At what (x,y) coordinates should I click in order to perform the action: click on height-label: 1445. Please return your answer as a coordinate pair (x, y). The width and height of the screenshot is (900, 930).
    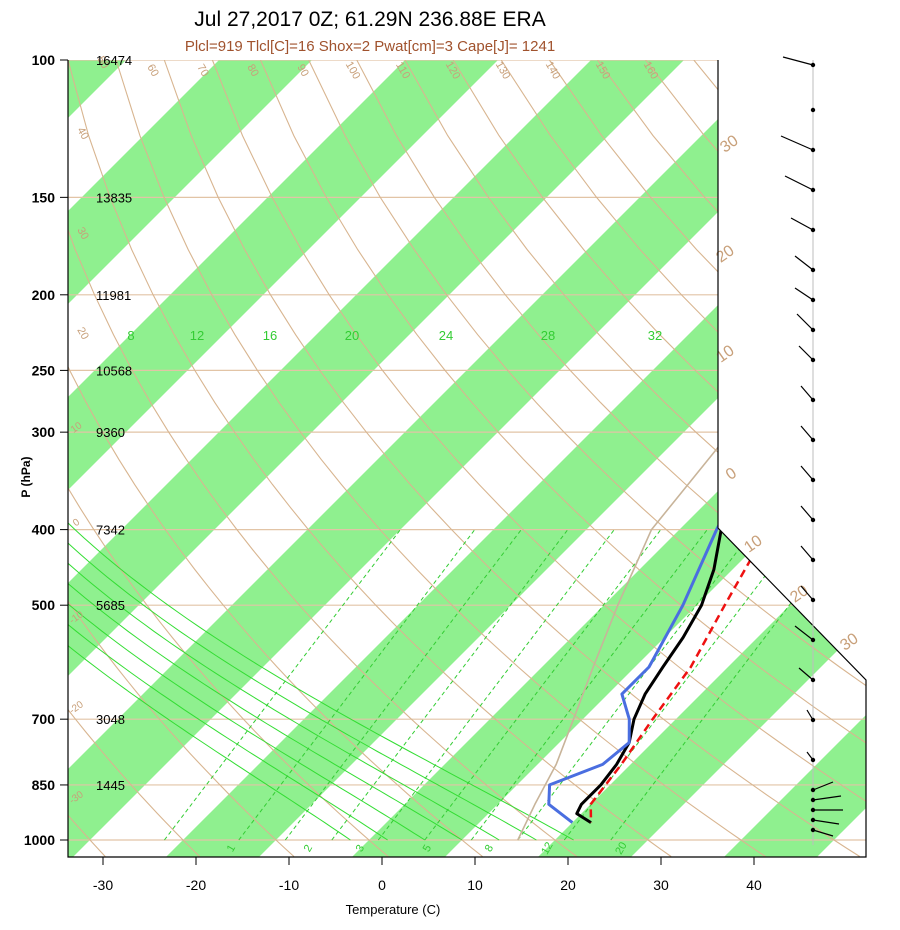
    Looking at the image, I should click on (110, 785).